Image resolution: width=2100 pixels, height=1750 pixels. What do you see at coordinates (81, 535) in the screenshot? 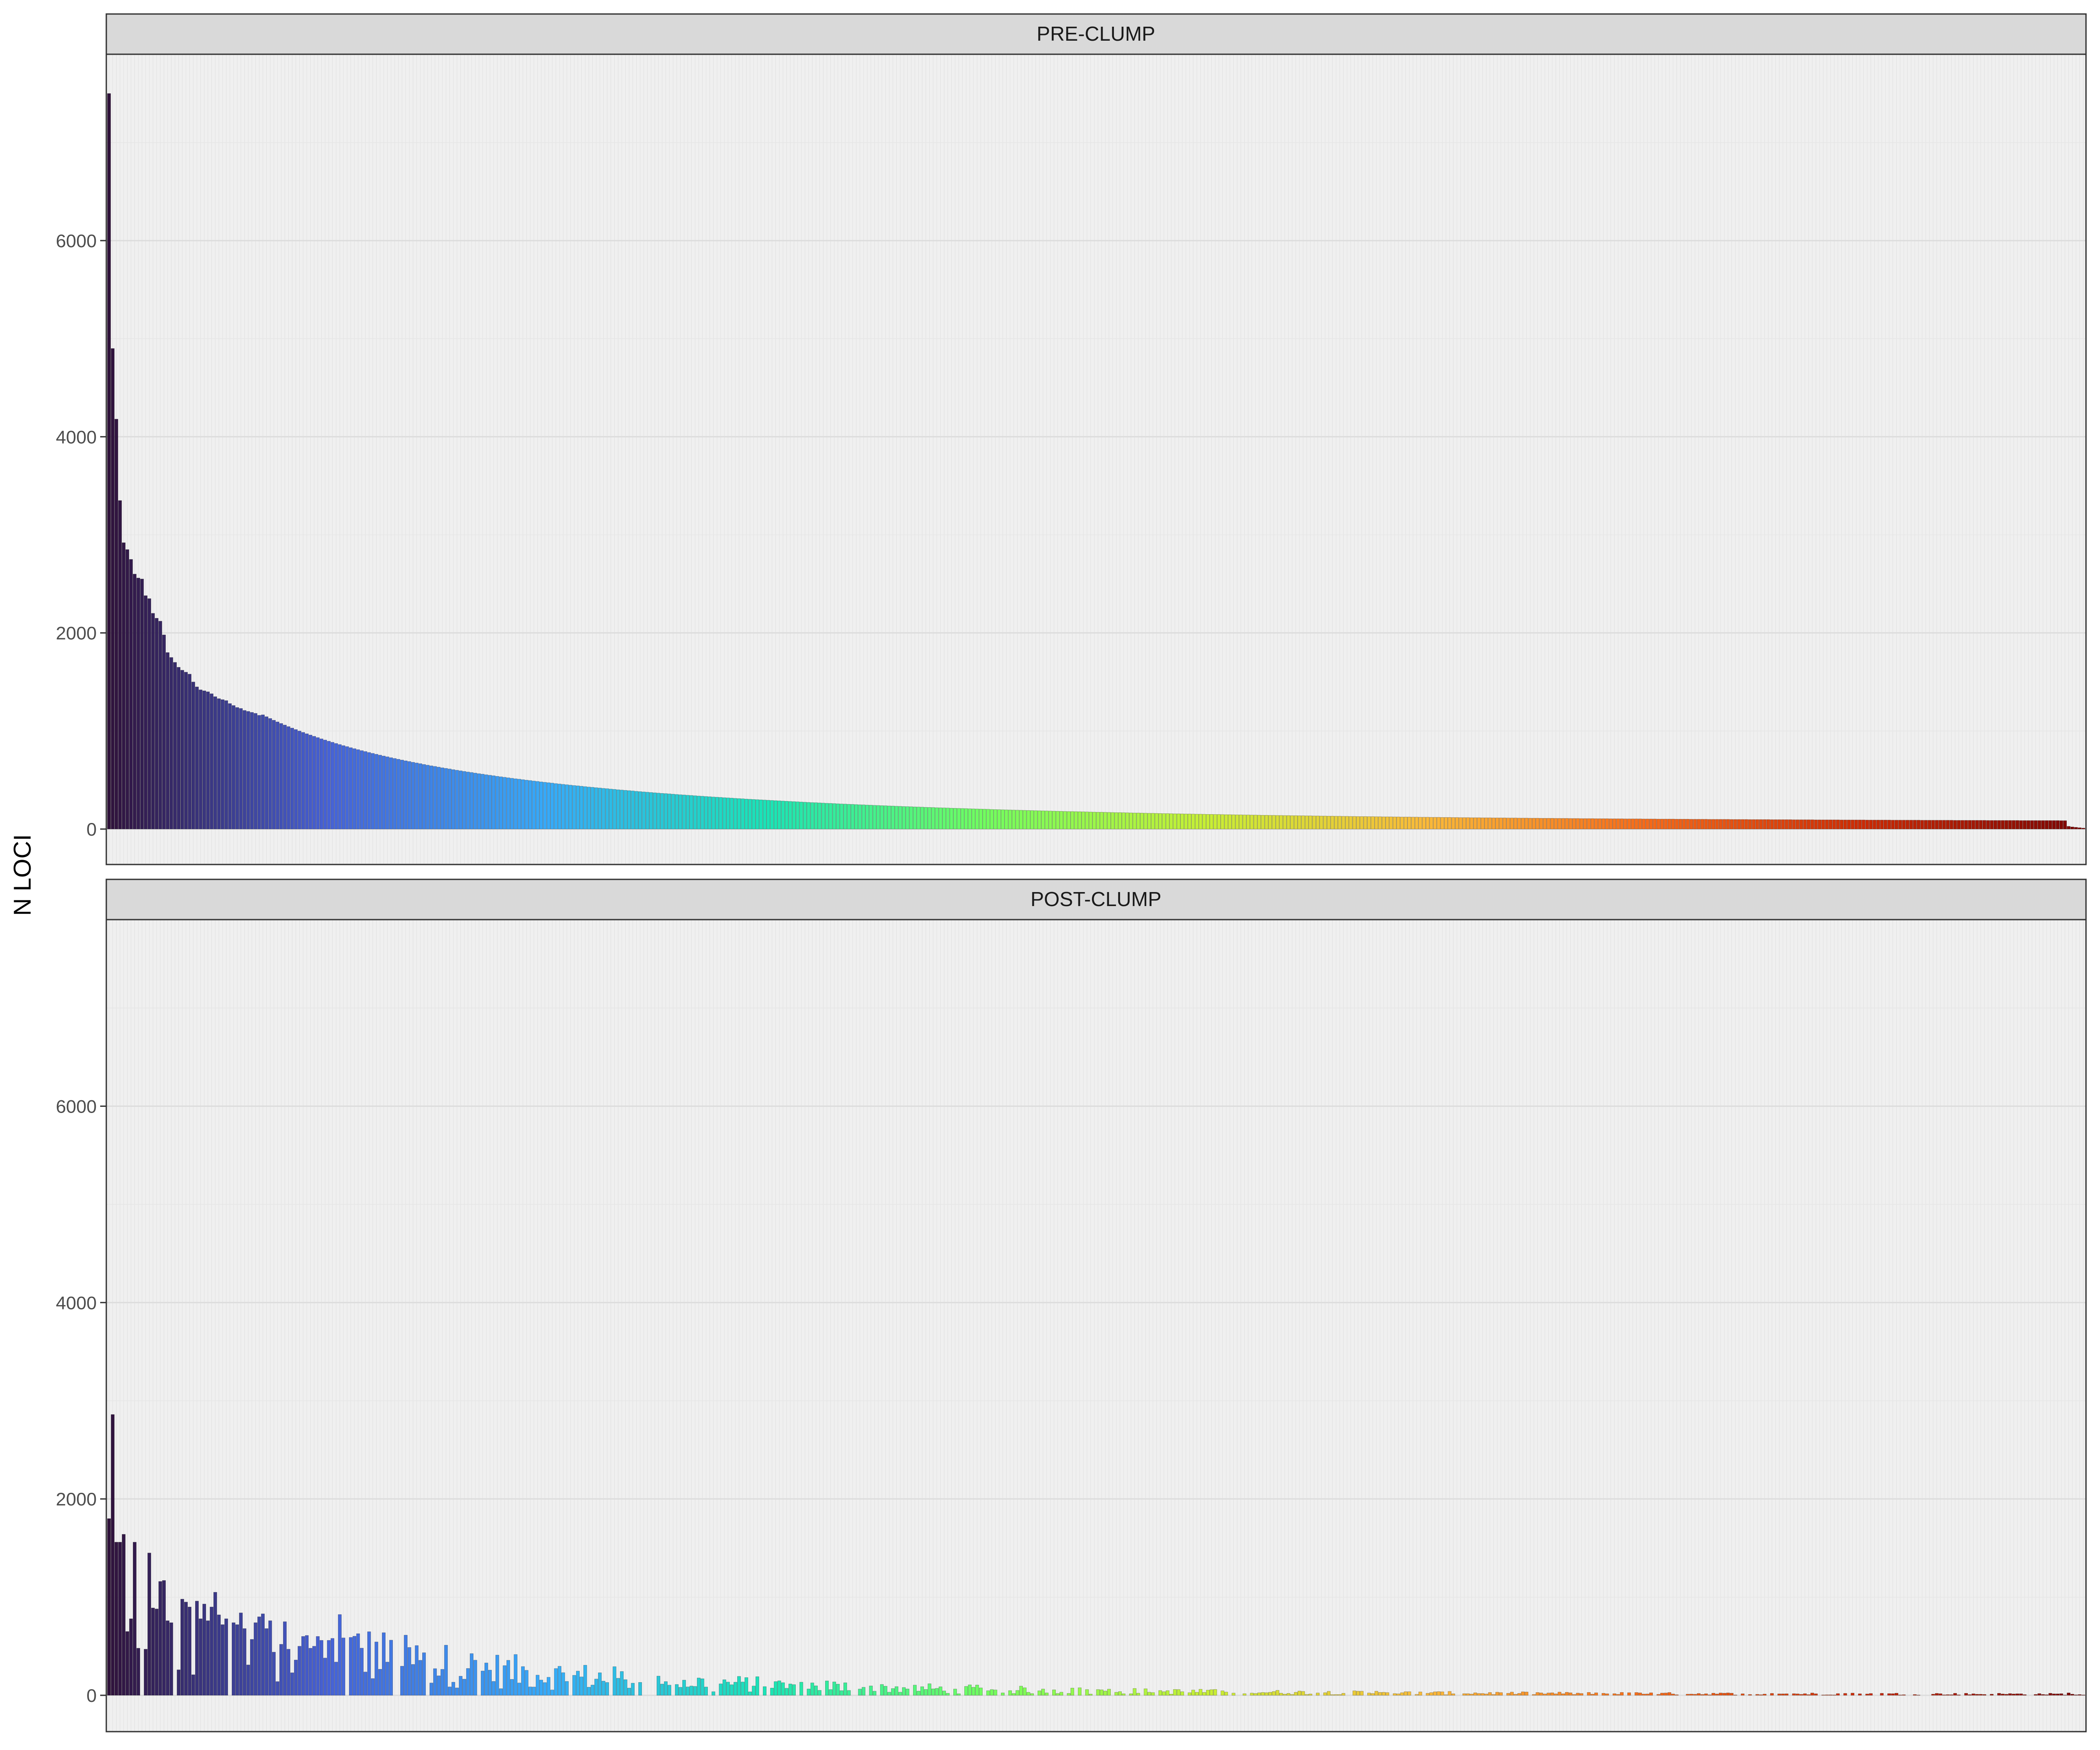
I see `y-axis-pre-clump: 0 2000 4000 6000` at bounding box center [81, 535].